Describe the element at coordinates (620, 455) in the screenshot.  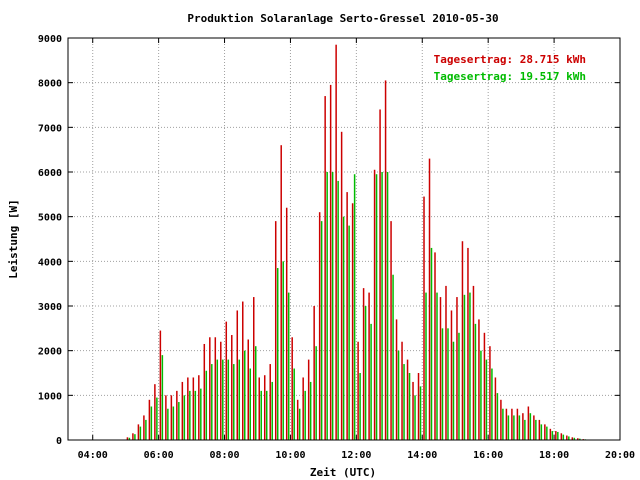
I see `x-tick-label: 20:00` at that location.